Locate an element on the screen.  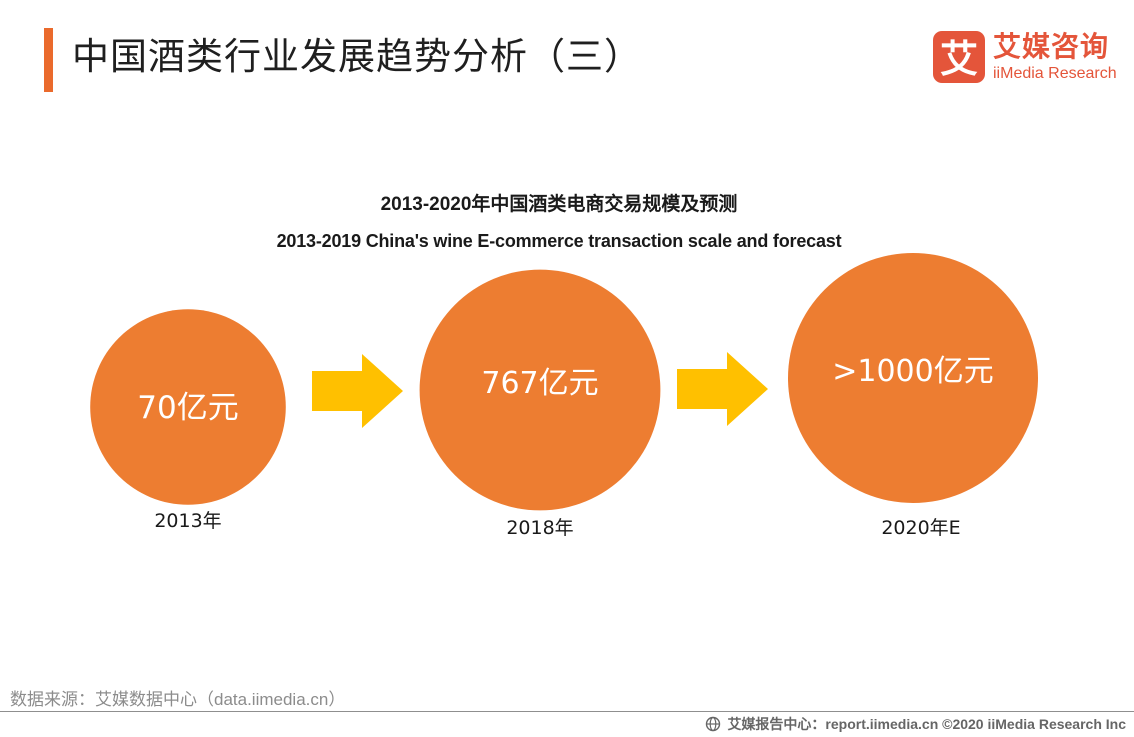
logo-mark-glyph: 艾 is located at coordinates (959, 59).